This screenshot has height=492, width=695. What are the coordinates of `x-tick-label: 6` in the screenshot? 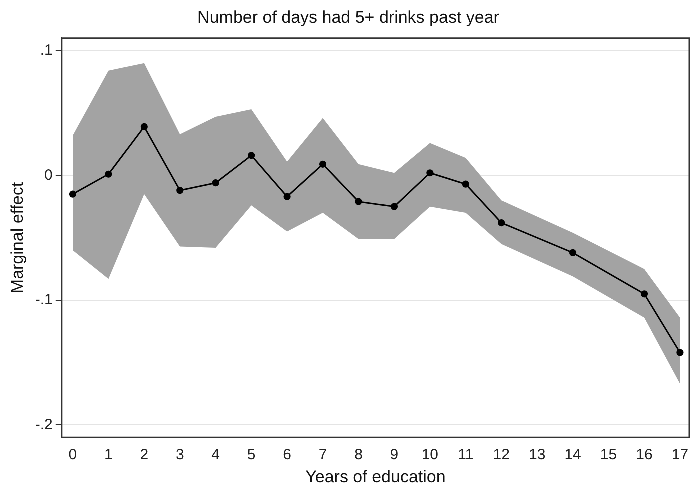 It's located at (287, 455).